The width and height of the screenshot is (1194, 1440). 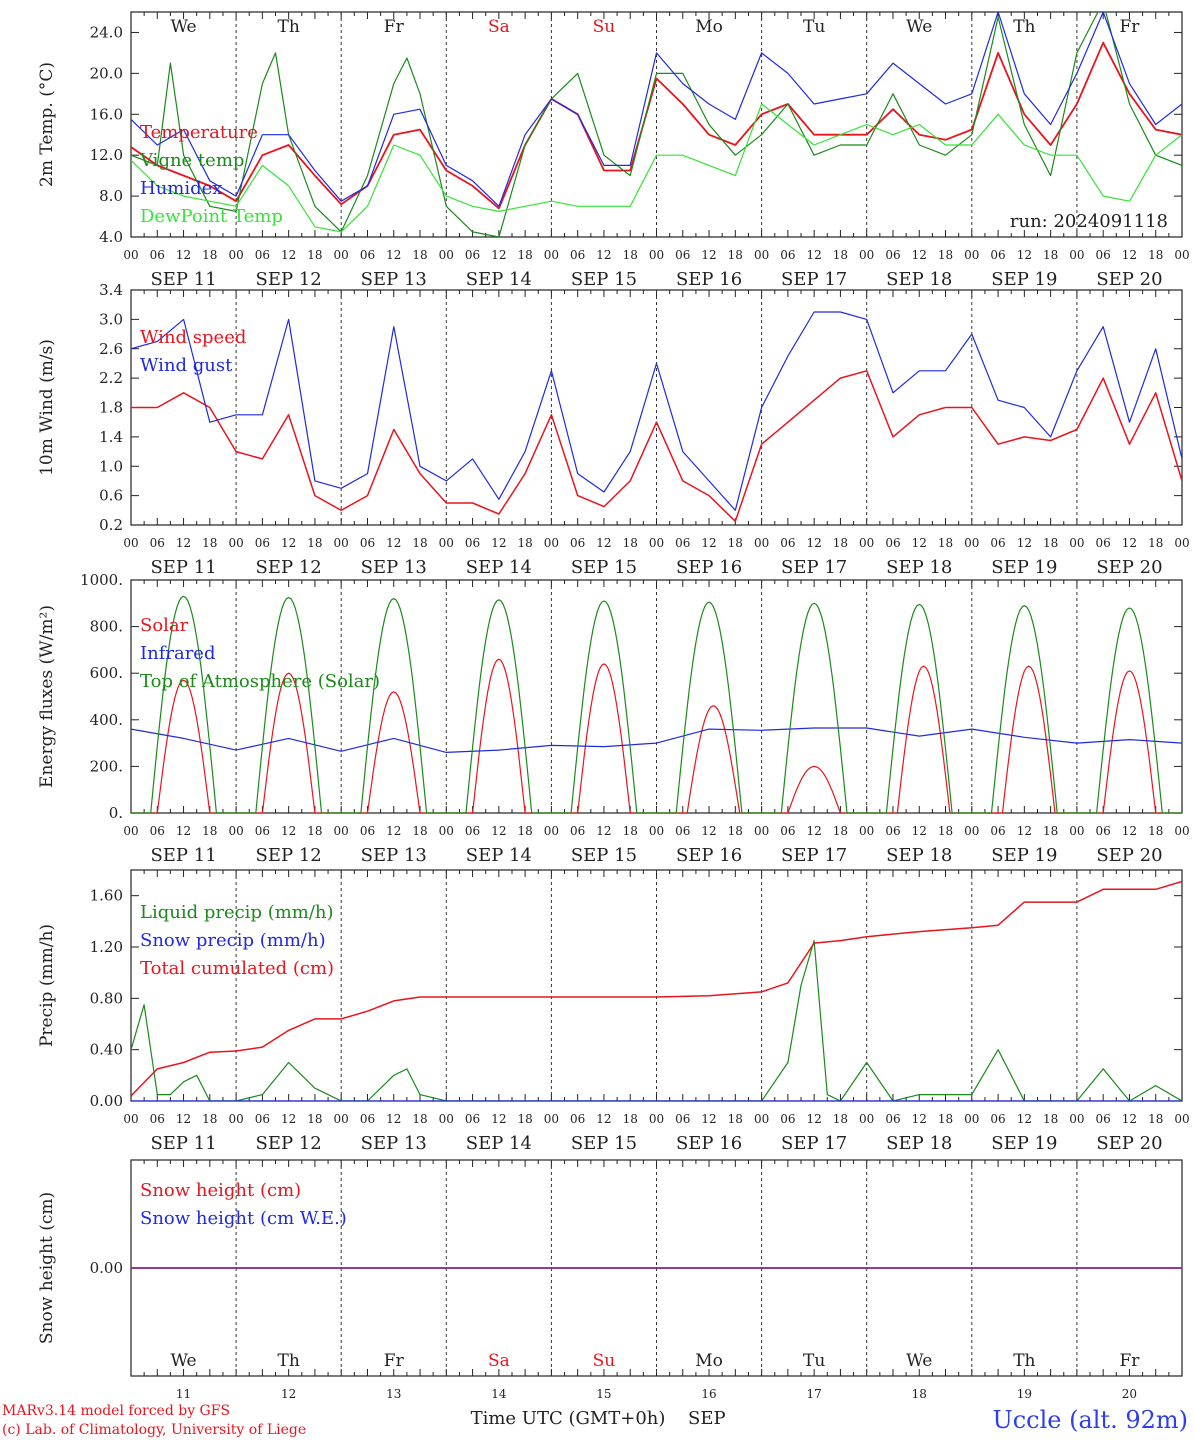 I want to click on date-label: SEP 11, so click(x=183, y=567).